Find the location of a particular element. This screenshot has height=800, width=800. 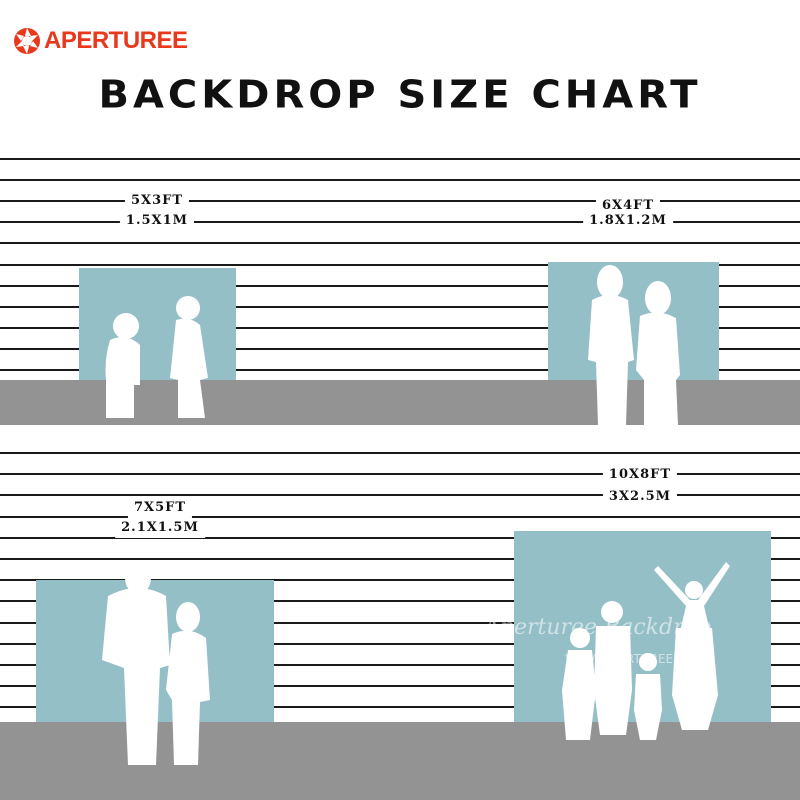

brand-logo: APERTUREE is located at coordinates (99, 41).